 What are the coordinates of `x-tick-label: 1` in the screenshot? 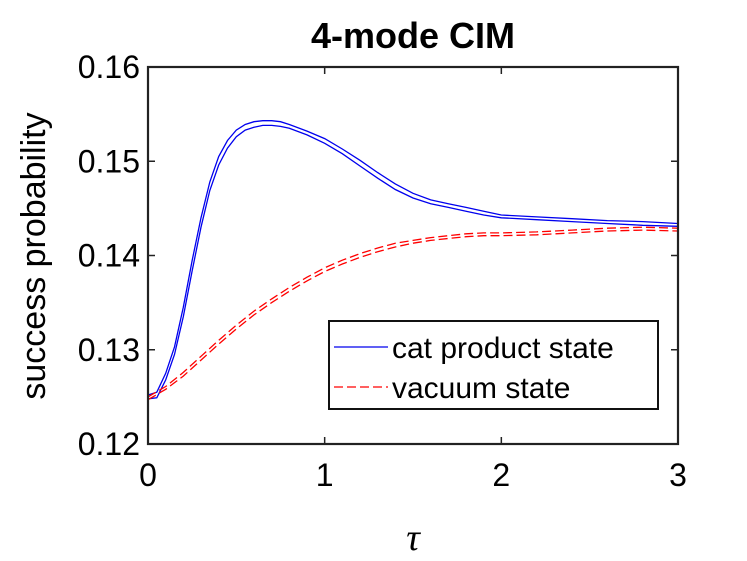 It's located at (325, 475).